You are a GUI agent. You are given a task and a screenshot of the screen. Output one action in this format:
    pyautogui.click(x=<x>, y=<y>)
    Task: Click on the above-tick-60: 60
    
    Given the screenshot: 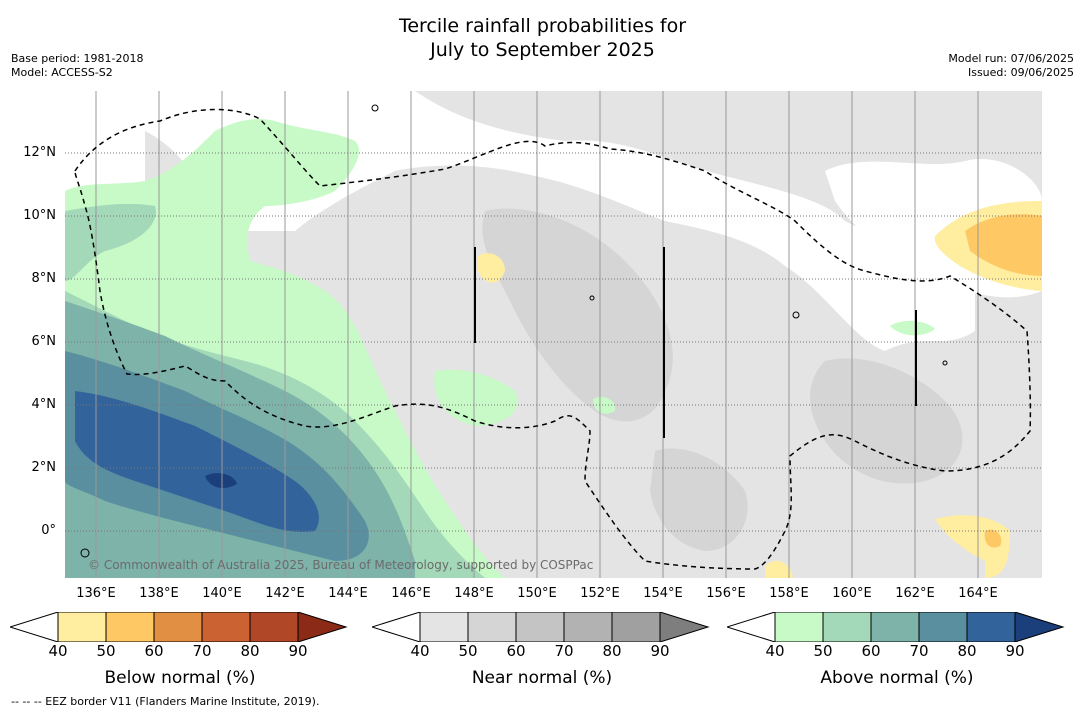 What is the action you would take?
    pyautogui.click(x=871, y=651)
    